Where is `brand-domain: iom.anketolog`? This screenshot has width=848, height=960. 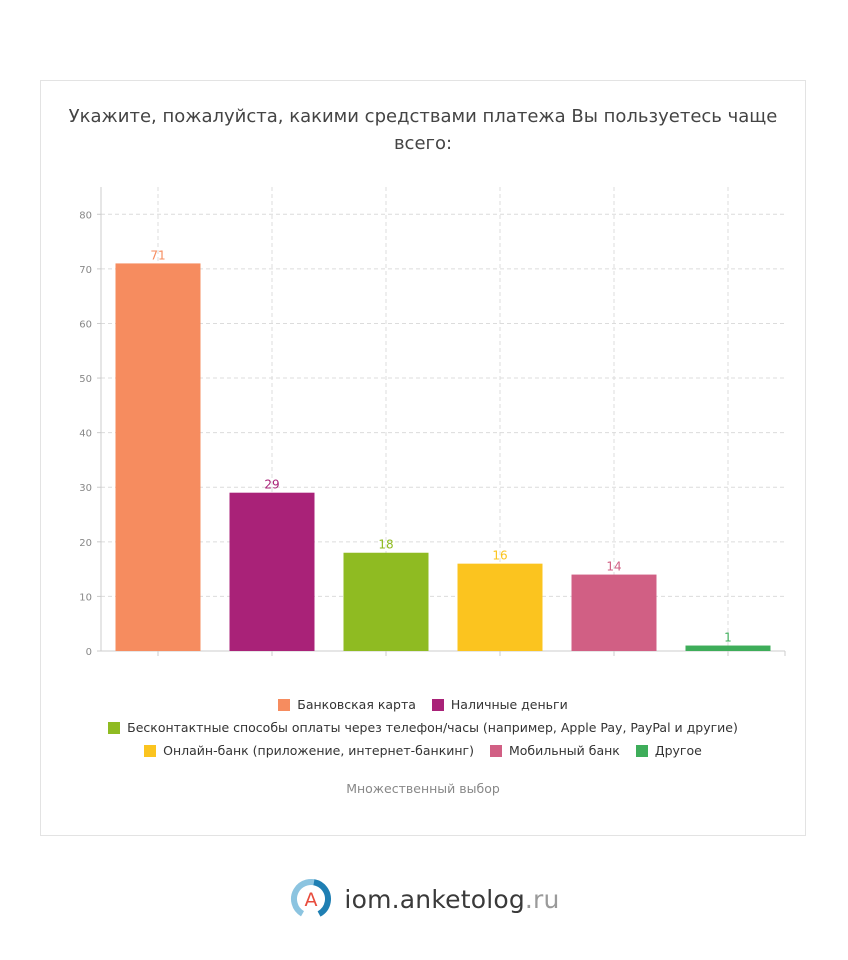 brand-domain: iom.anketolog is located at coordinates (434, 899).